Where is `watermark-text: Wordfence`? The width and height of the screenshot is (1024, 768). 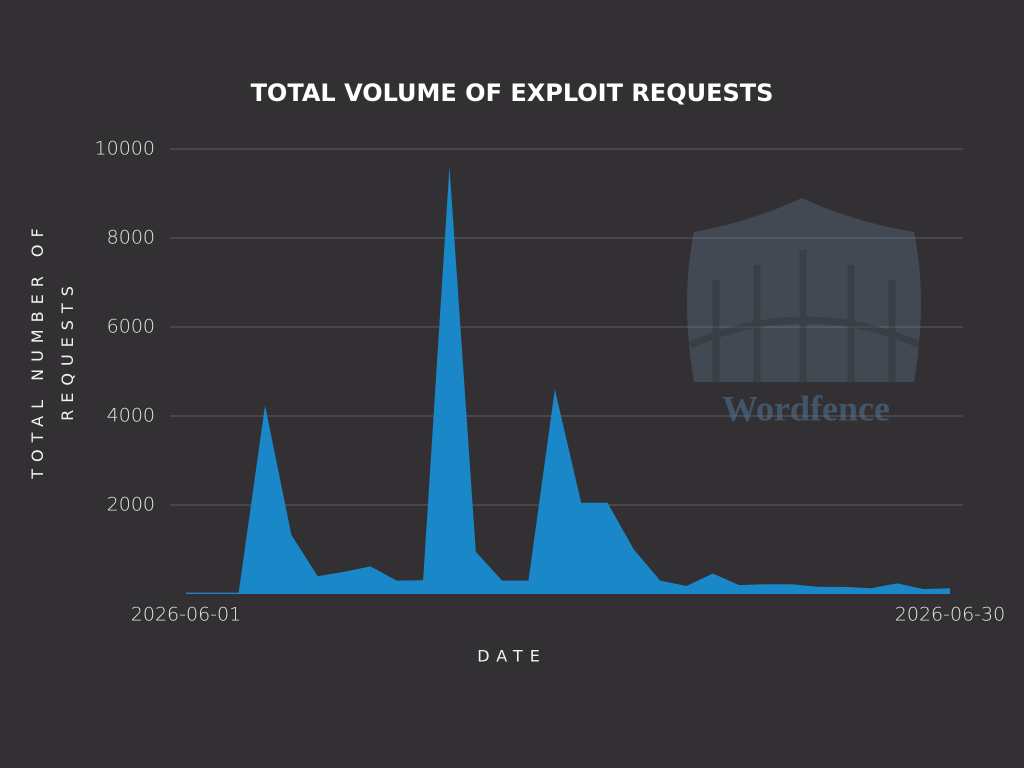 watermark-text: Wordfence is located at coordinates (806, 408).